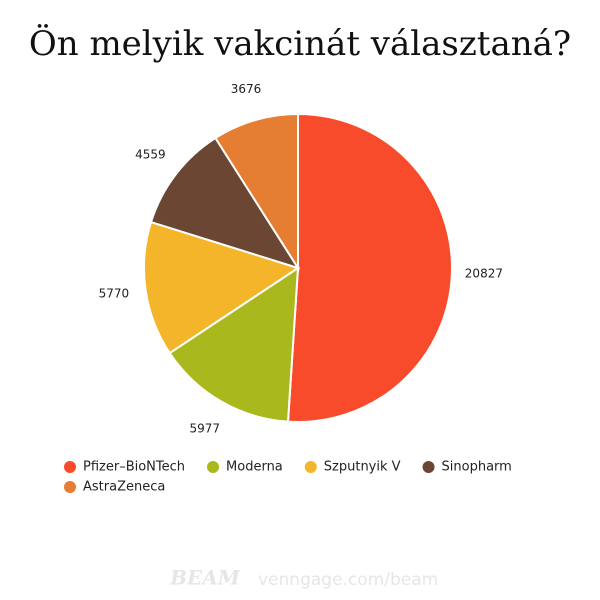 The image size is (600, 600). What do you see at coordinates (150, 154) in the screenshot?
I see `data-label: 4559` at bounding box center [150, 154].